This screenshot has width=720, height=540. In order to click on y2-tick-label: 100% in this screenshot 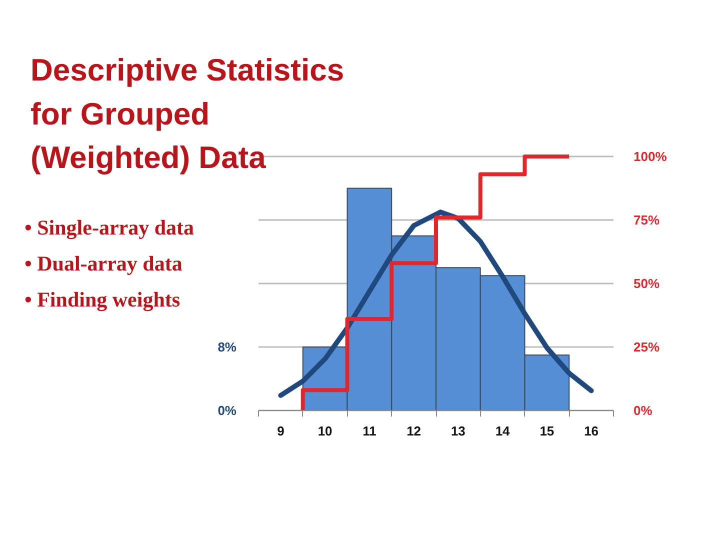, I will do `click(651, 156)`.